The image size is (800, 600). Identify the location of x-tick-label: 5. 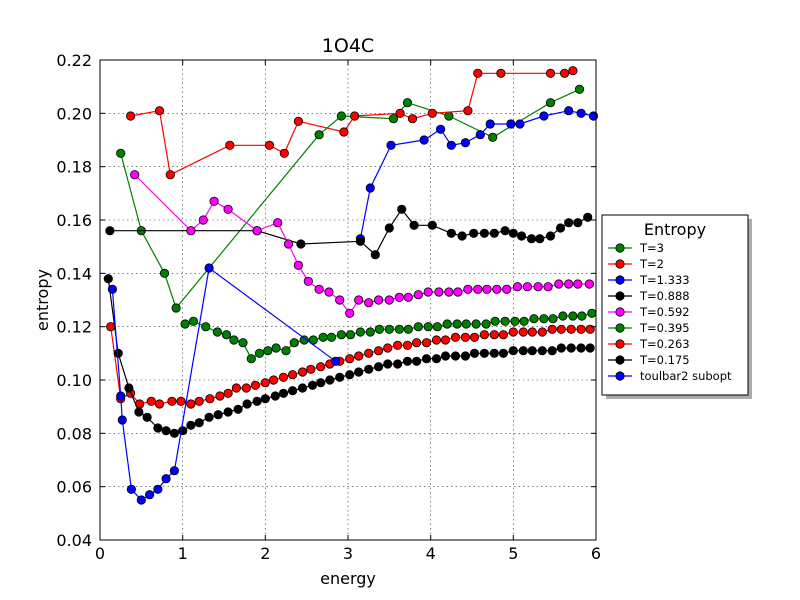
(513, 553).